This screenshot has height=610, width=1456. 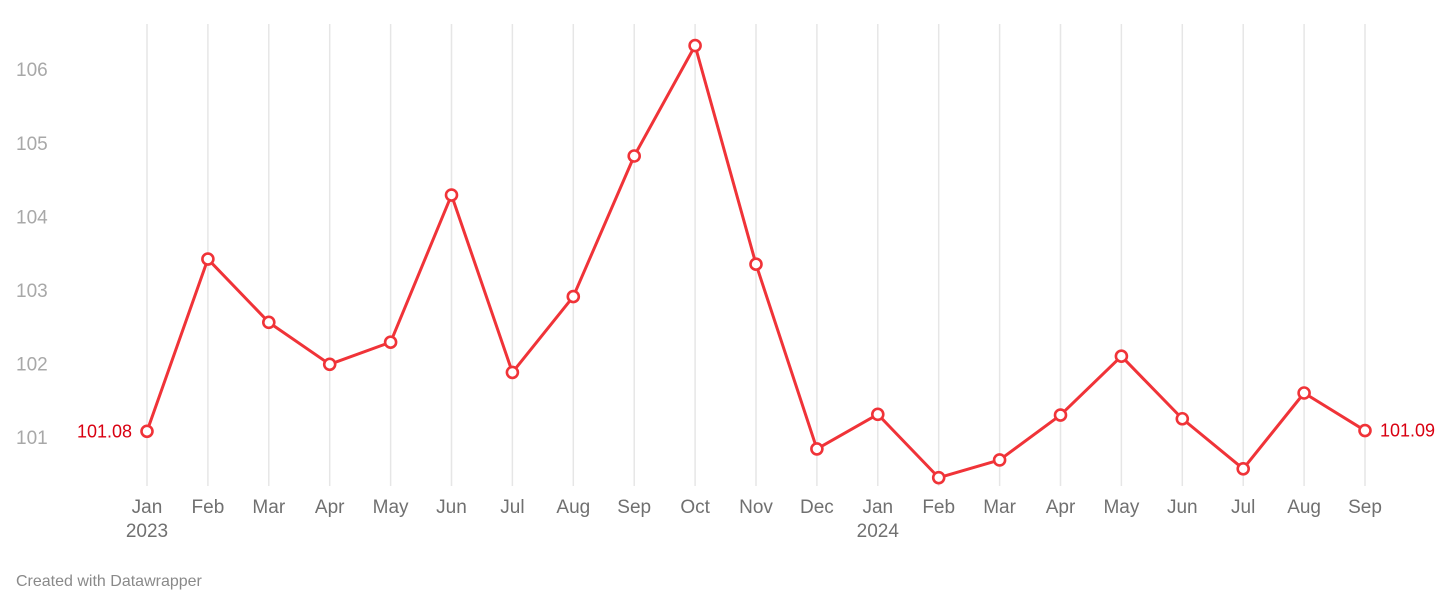 What do you see at coordinates (104, 431) in the screenshot?
I see `start-value-label: 101.08` at bounding box center [104, 431].